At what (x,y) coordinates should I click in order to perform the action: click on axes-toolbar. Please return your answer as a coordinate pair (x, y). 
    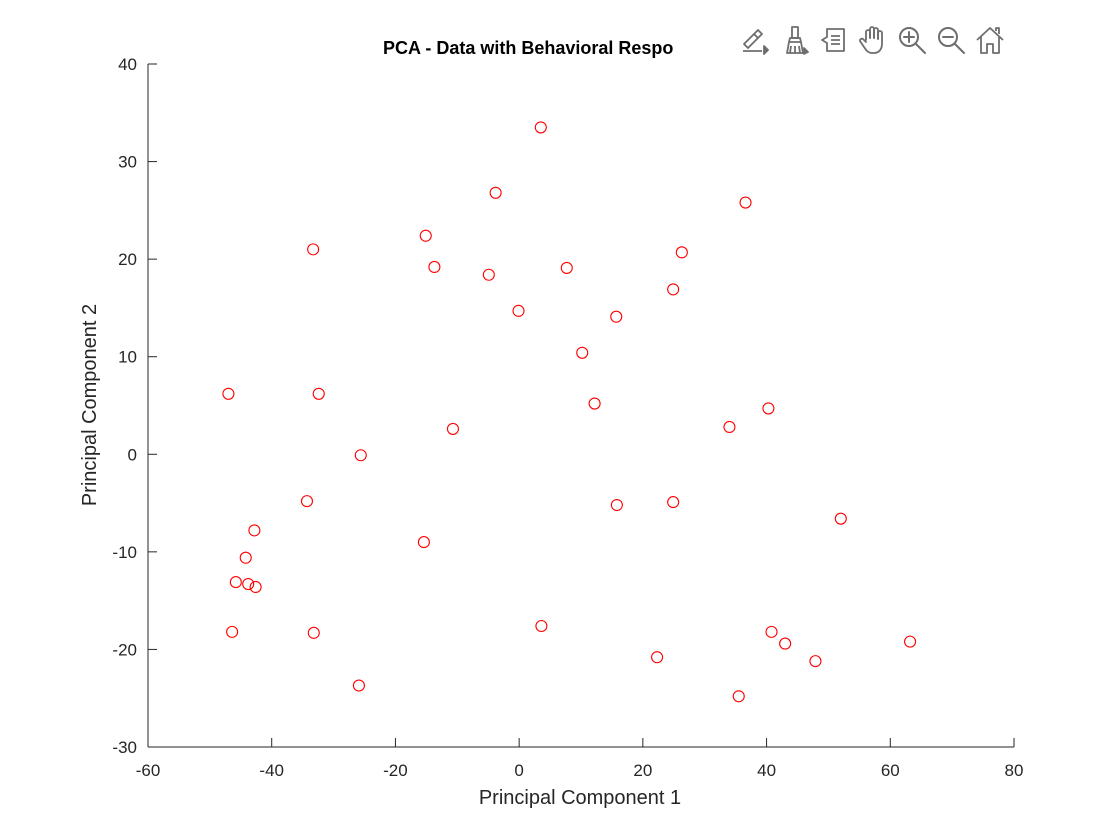
    Looking at the image, I should click on (873, 40).